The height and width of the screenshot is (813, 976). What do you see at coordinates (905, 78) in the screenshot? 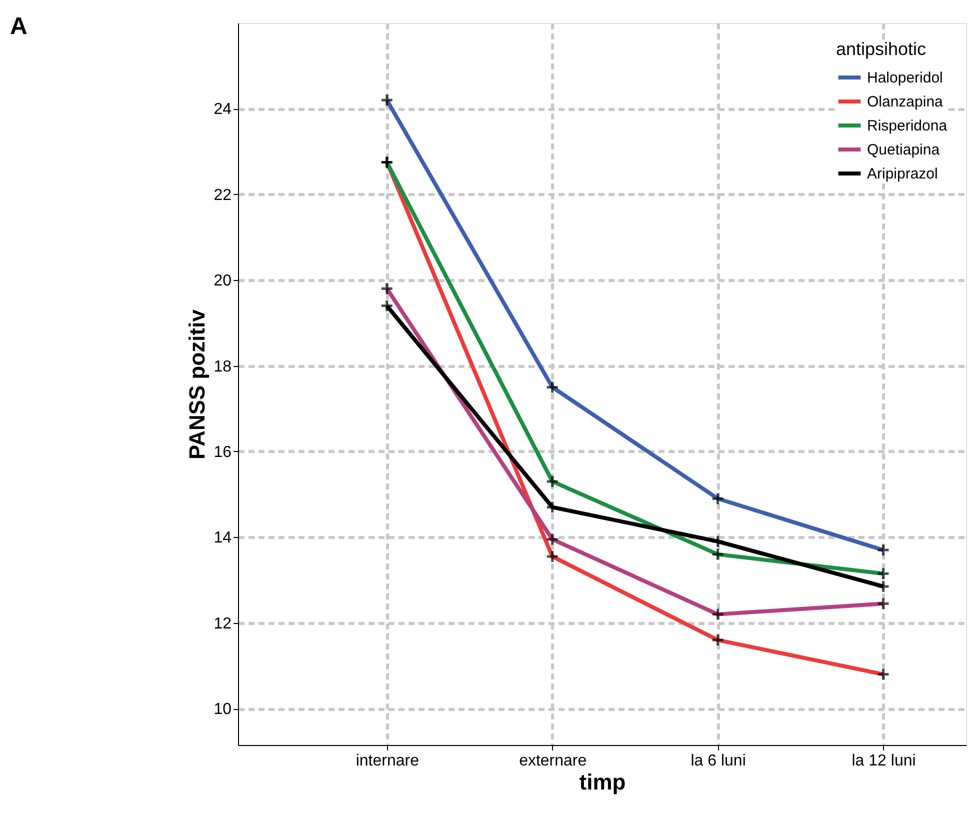
I see `legend-label: Haloperidol` at bounding box center [905, 78].